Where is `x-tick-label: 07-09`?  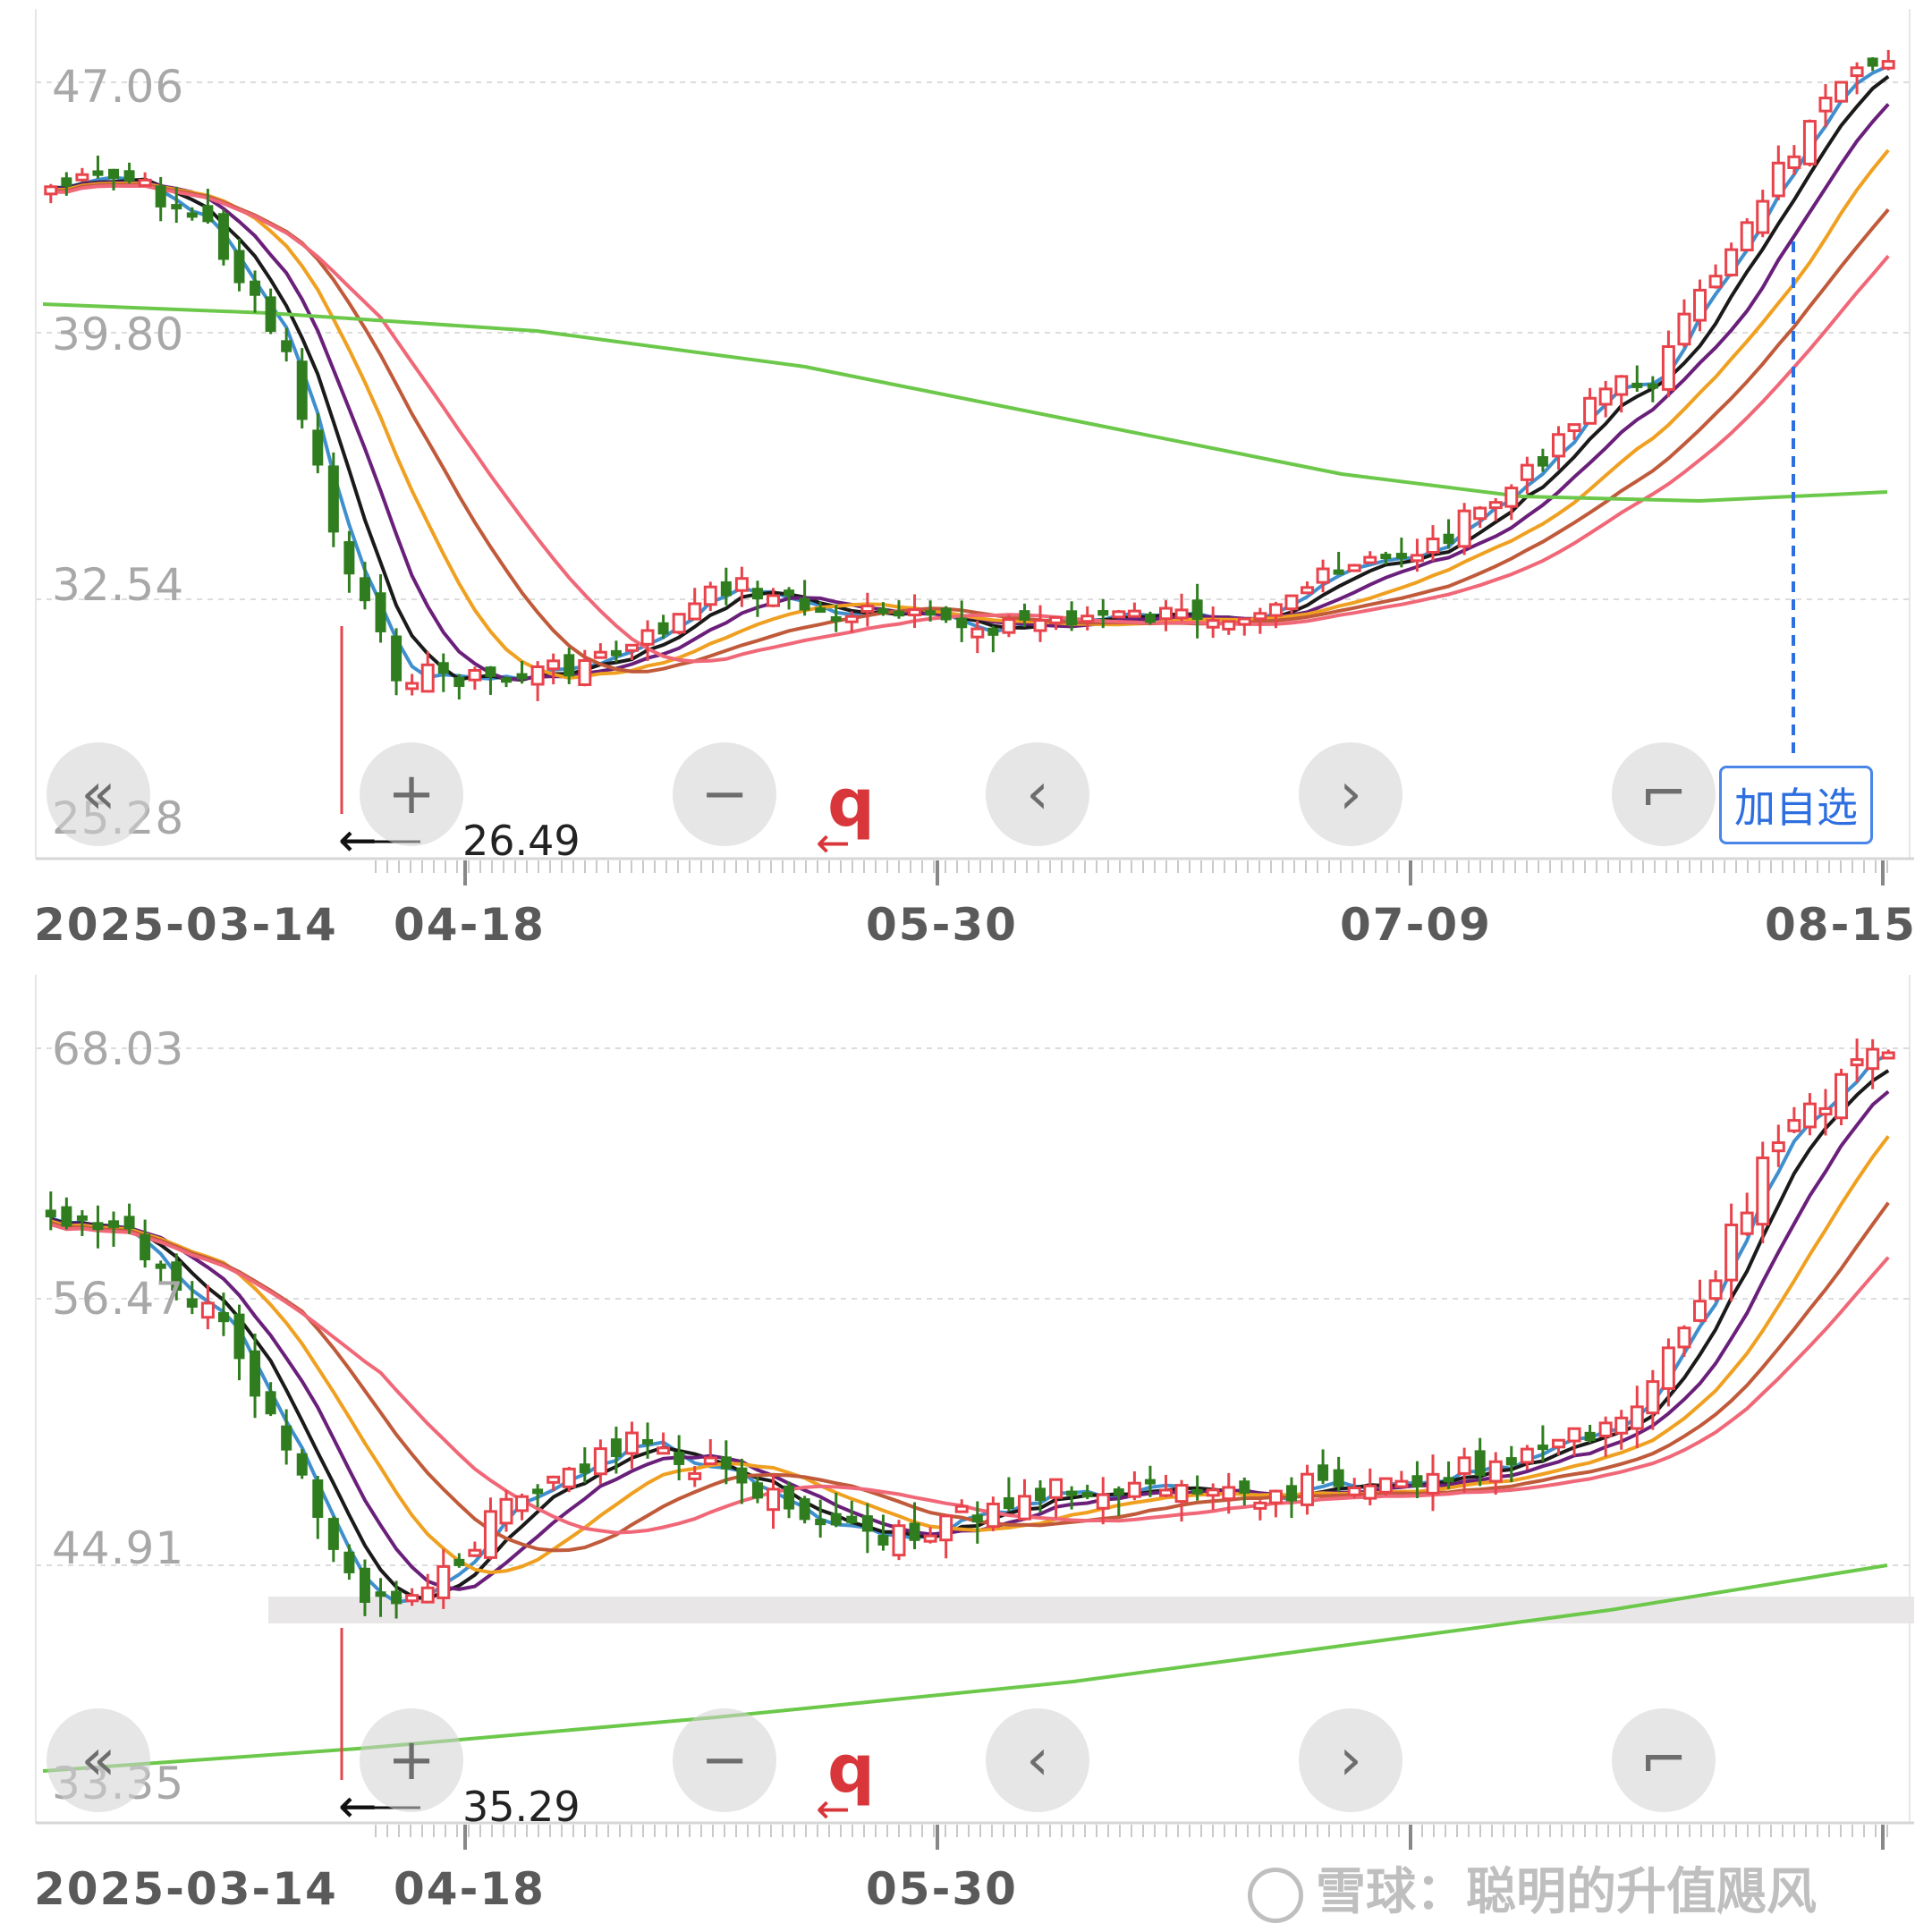
x-tick-label: 07-09 is located at coordinates (1416, 925).